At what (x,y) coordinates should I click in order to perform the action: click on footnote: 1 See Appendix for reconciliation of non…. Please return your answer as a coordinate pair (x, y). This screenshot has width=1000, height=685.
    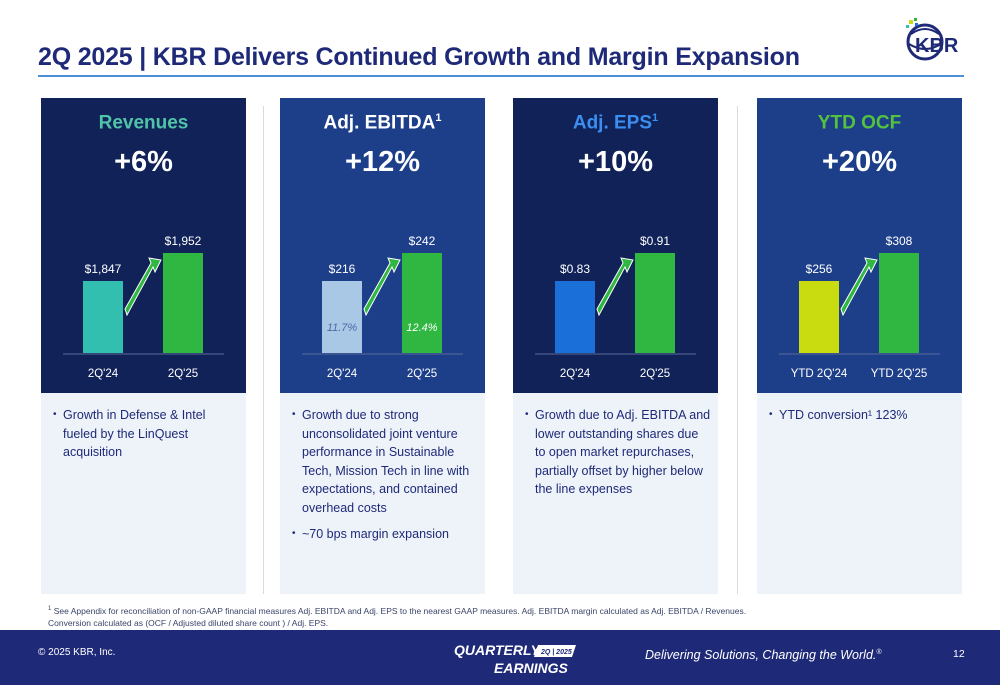
    Looking at the image, I should click on (498, 616).